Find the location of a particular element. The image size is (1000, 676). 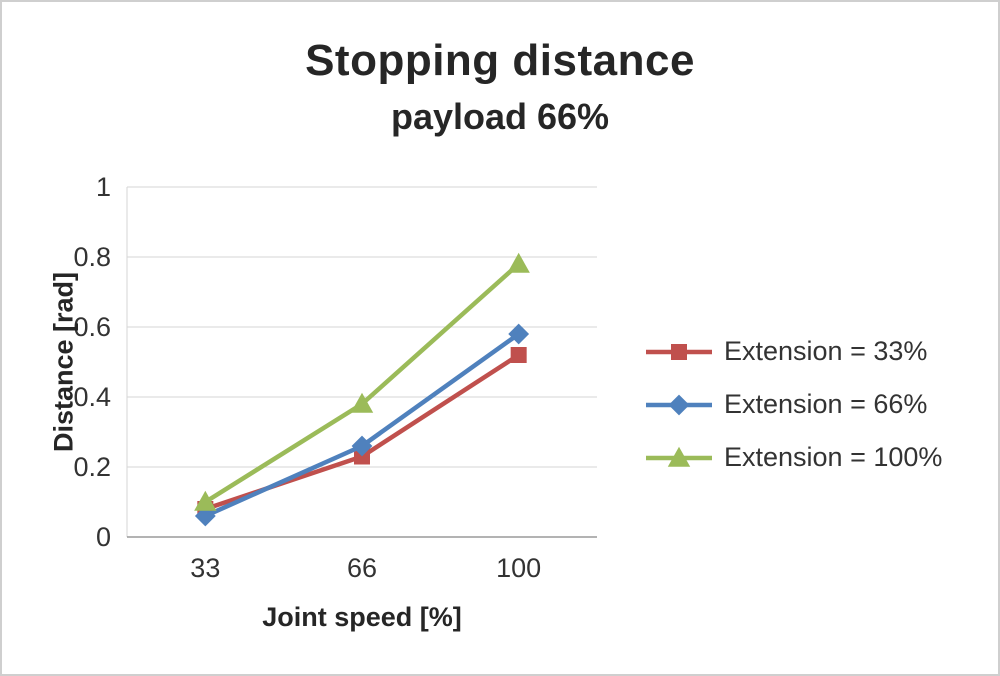

legend-item: Extension = 100% is located at coordinates (793, 457).